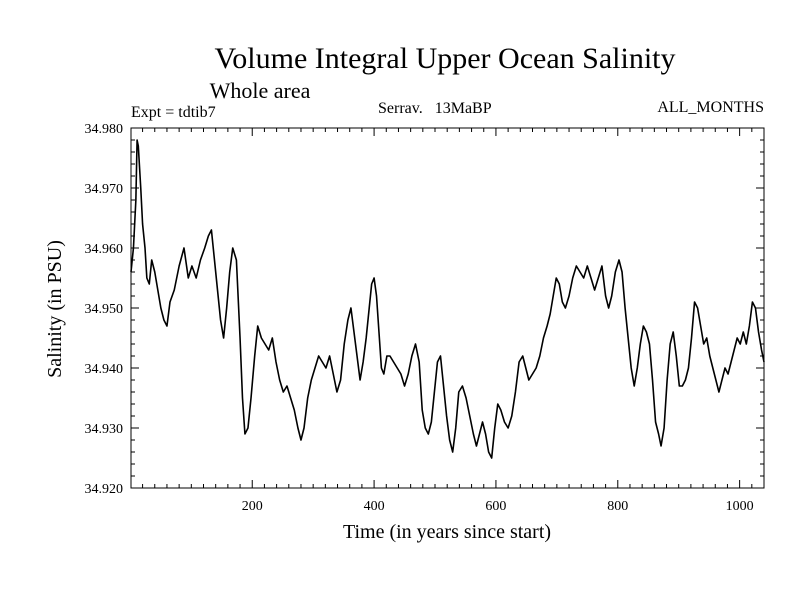 The width and height of the screenshot is (800, 600). Describe the element at coordinates (104, 489) in the screenshot. I see `y-tick-label: 34.920` at that location.